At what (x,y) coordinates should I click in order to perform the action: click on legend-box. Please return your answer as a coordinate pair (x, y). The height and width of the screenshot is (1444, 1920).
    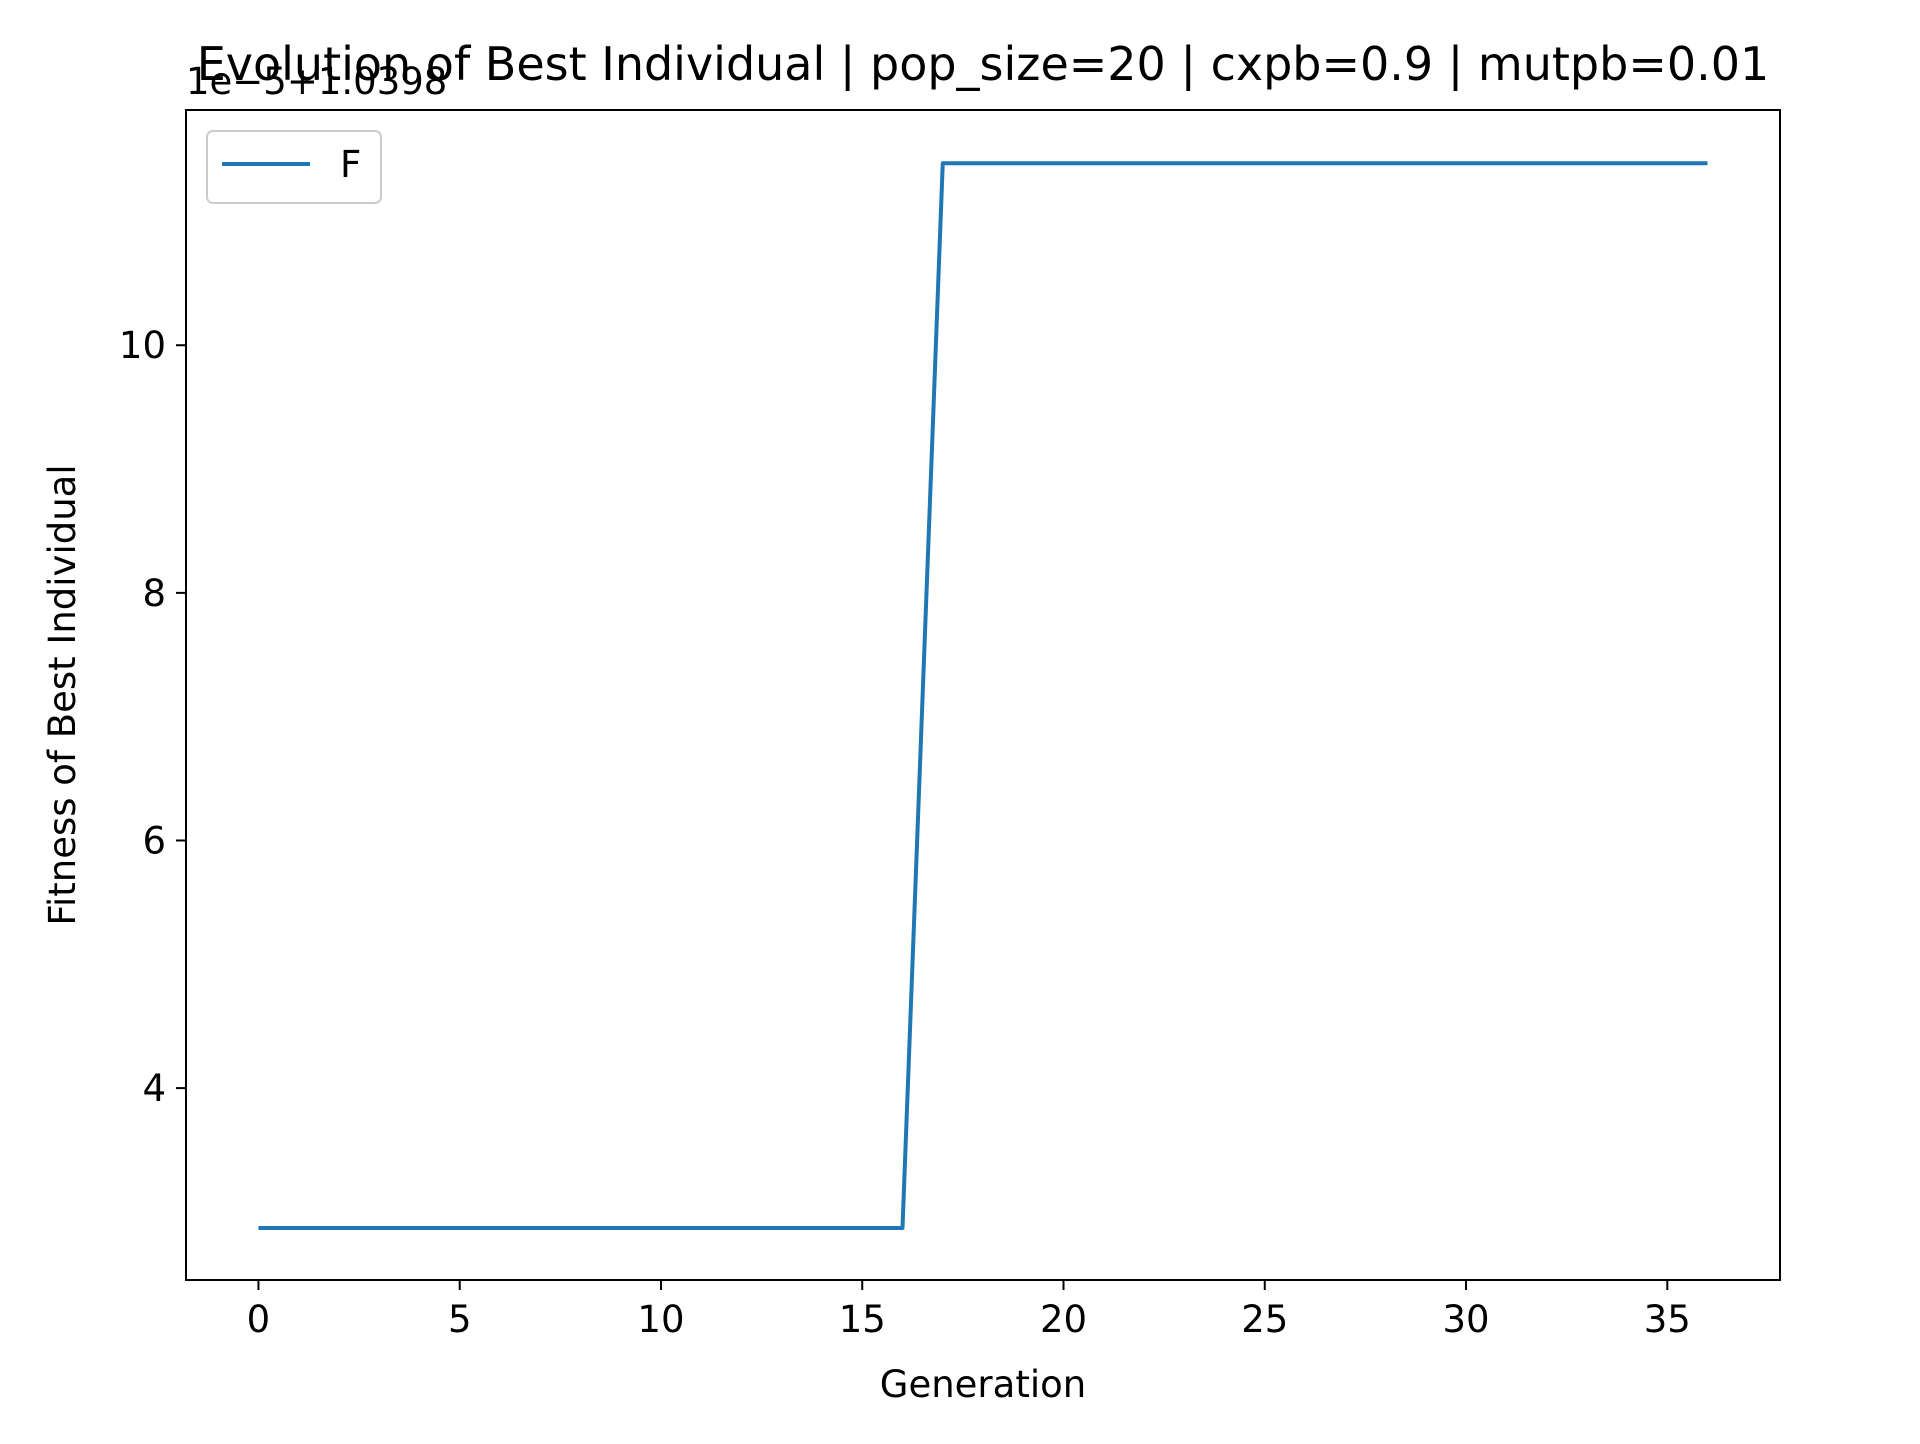
    Looking at the image, I should click on (294, 167).